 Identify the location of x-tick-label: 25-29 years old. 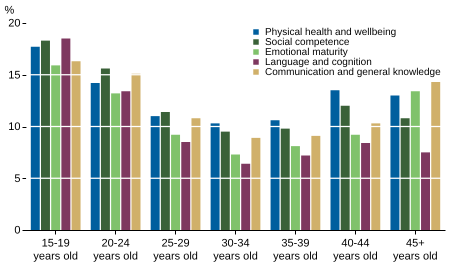
(175, 250).